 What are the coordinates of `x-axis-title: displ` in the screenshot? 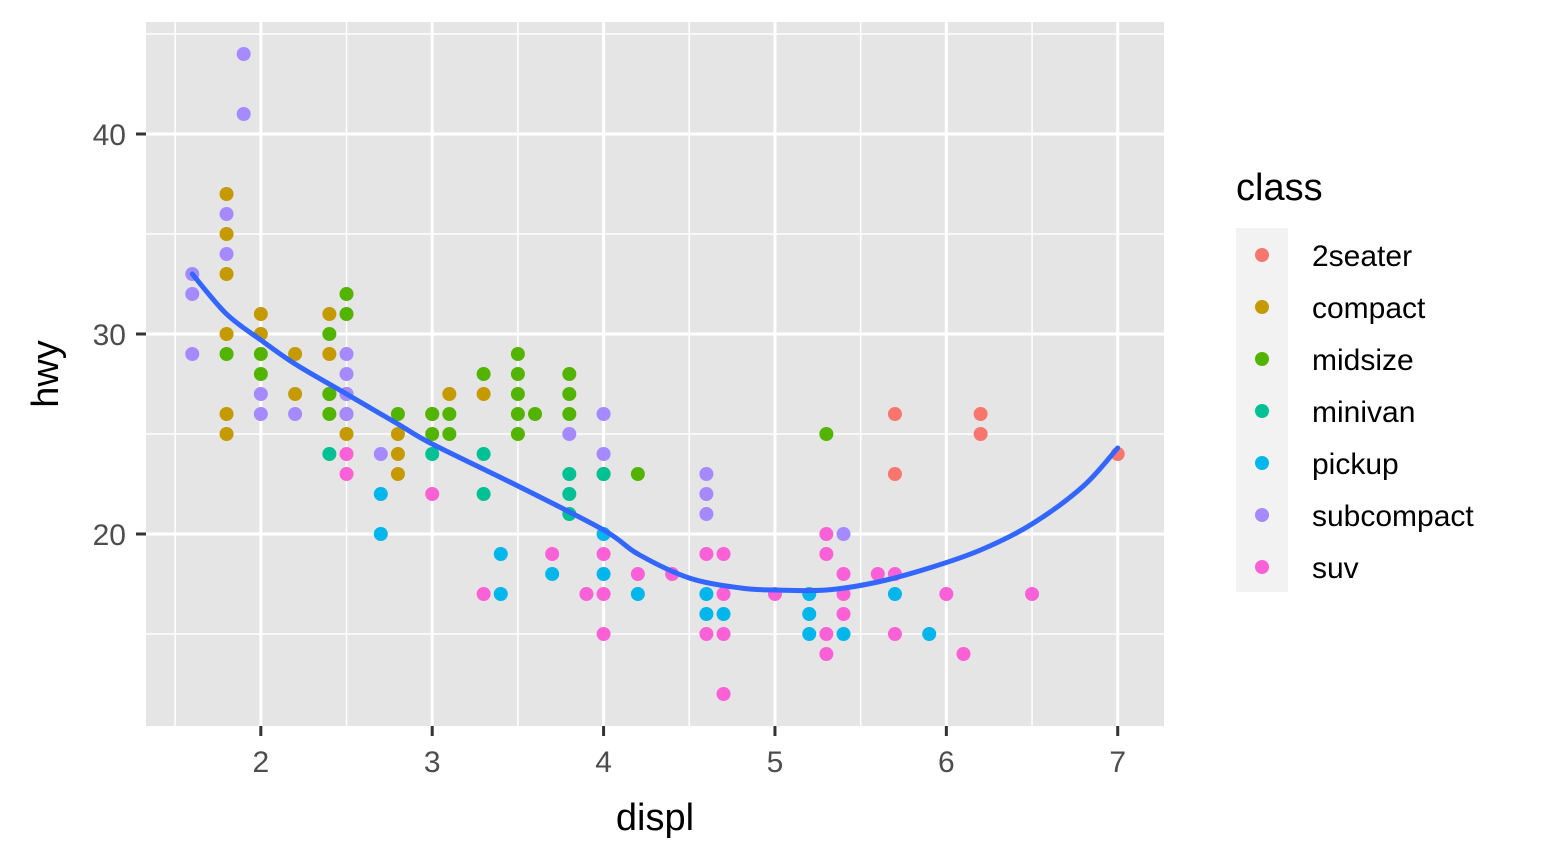 It's located at (655, 818).